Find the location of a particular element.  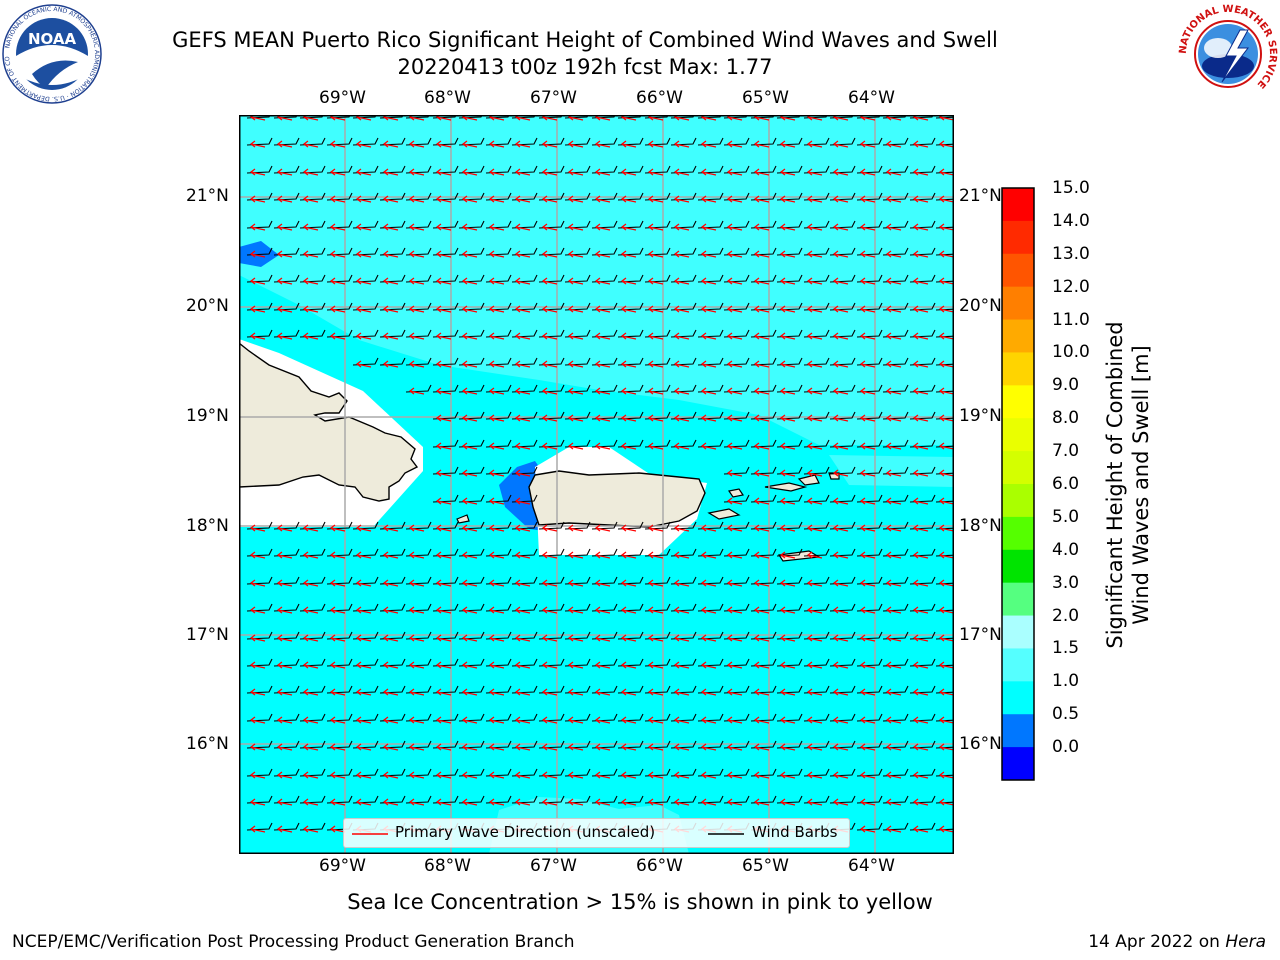

colorbar-tick: 3.0 is located at coordinates (1066, 582).